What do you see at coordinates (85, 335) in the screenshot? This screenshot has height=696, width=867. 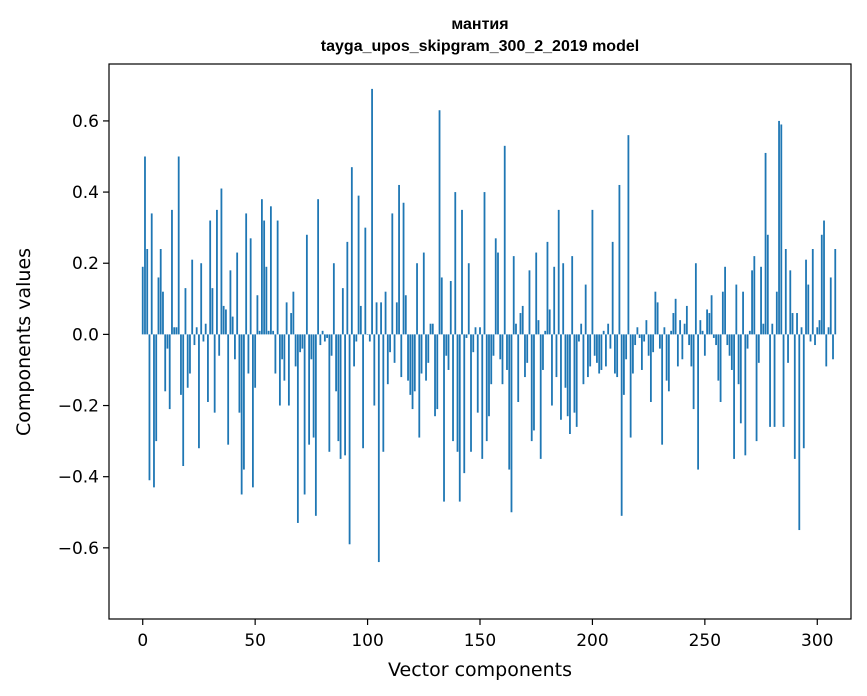 I see `y-tick-label: 0.0` at bounding box center [85, 335].